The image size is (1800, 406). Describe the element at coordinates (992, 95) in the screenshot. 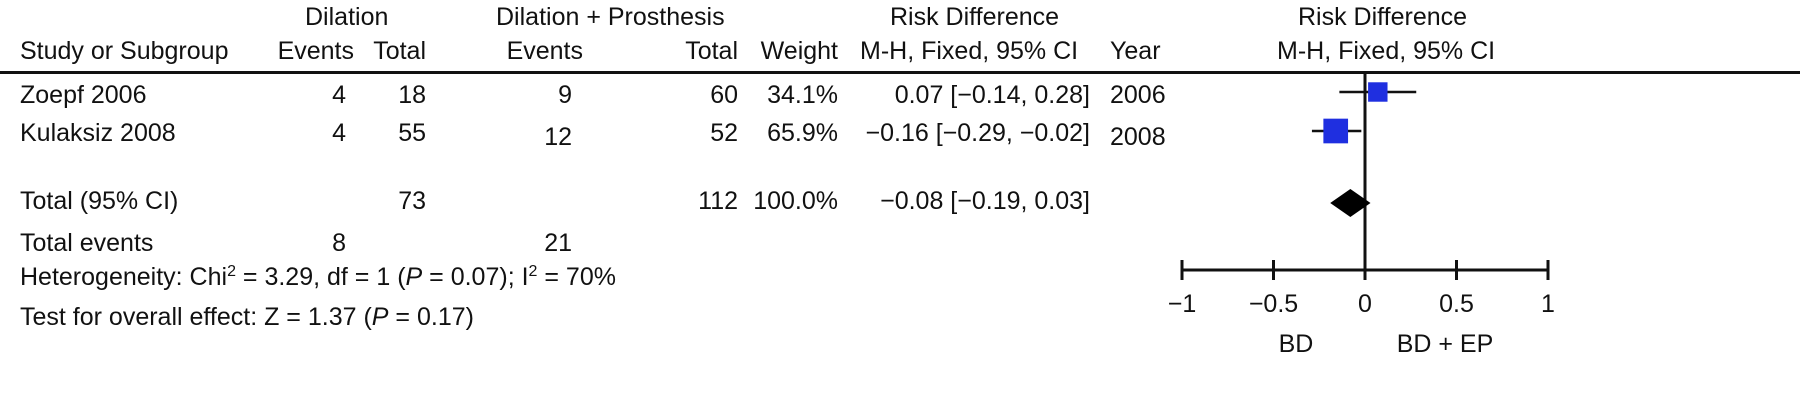

I see `study-ci: 0.07 [−0.14, 0.28]` at that location.